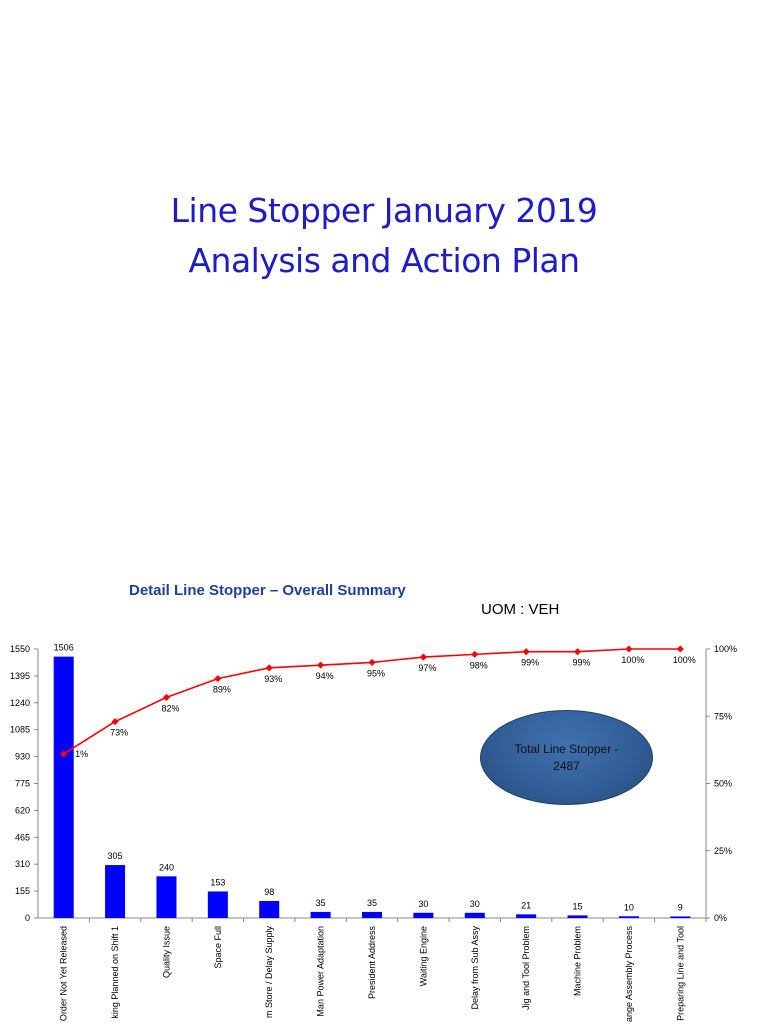 This screenshot has width=768, height=1024. What do you see at coordinates (20, 730) in the screenshot?
I see `y-tick-label: 1085` at bounding box center [20, 730].